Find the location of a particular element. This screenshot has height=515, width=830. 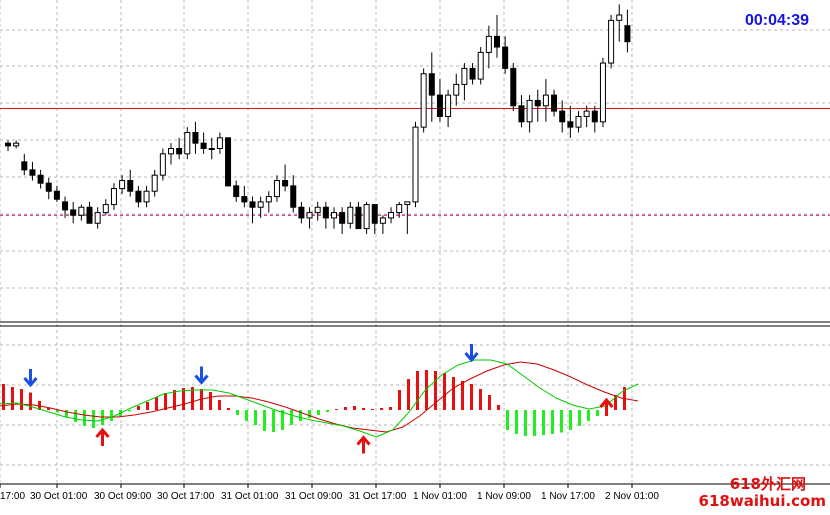

x-tick-label: 2 Nov 01:00 is located at coordinates (632, 496).